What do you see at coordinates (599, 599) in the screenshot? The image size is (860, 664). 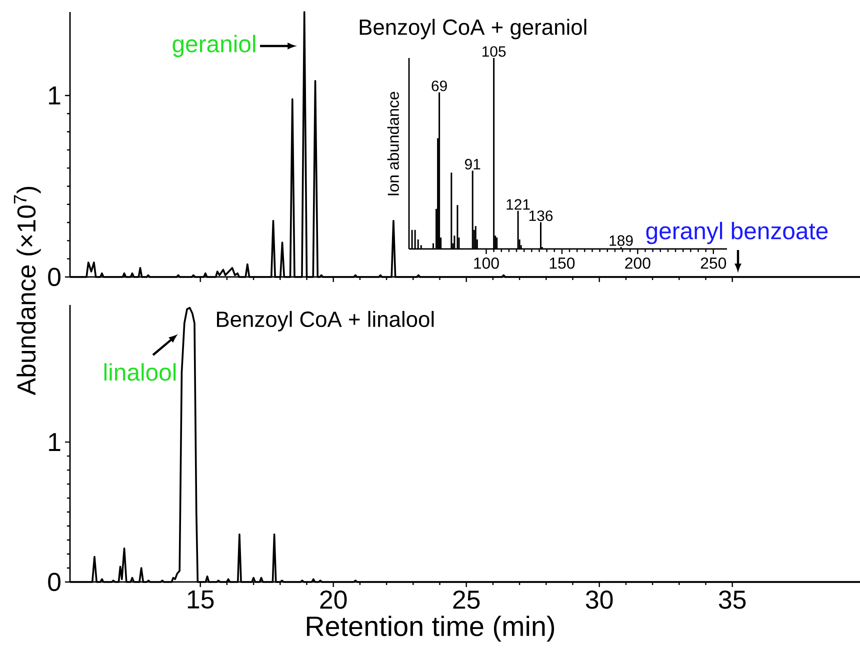 I see `x-tick-label: 30` at bounding box center [599, 599].